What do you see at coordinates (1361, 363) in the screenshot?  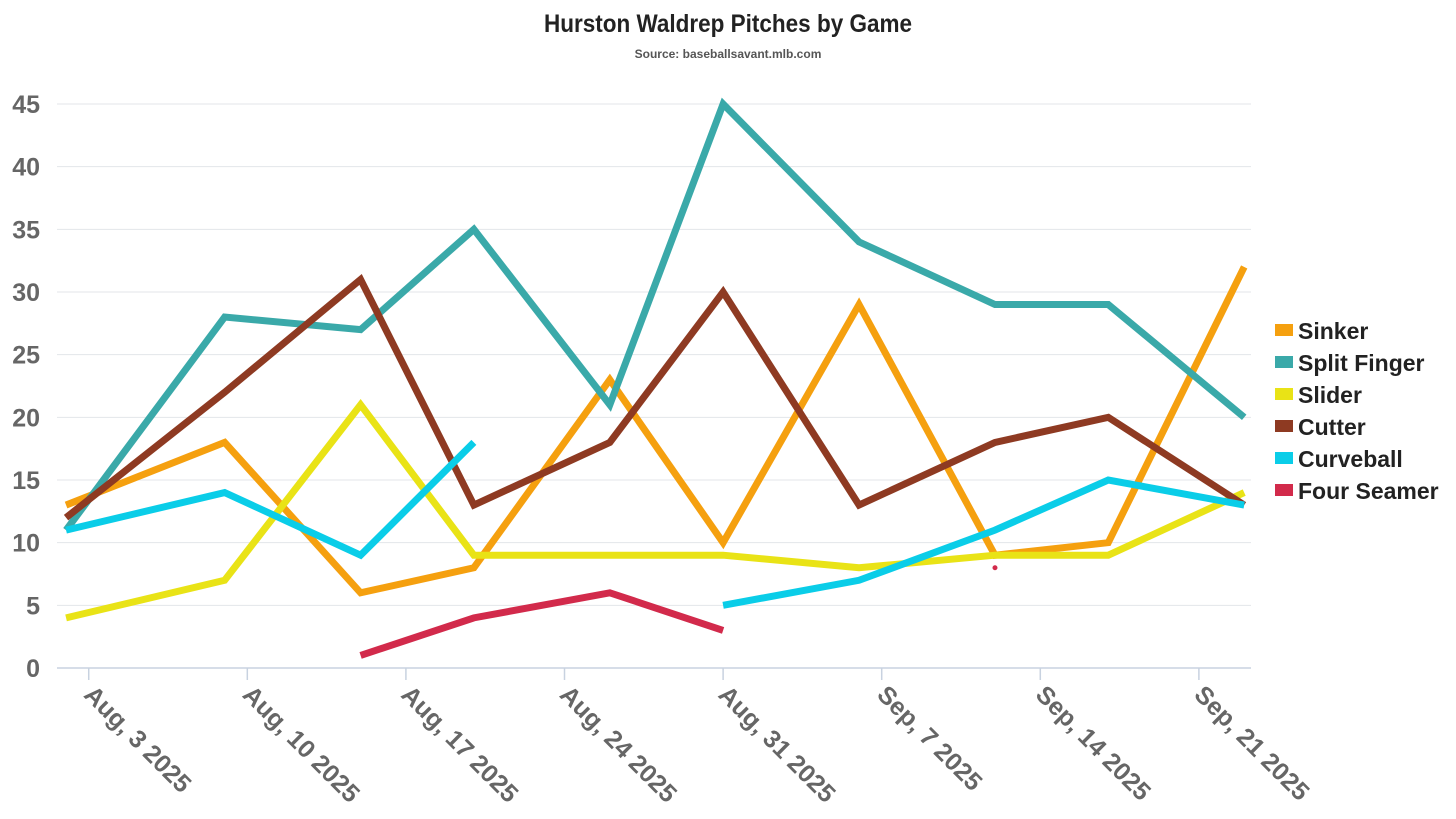 I see `legend-label: Split Finger` at bounding box center [1361, 363].